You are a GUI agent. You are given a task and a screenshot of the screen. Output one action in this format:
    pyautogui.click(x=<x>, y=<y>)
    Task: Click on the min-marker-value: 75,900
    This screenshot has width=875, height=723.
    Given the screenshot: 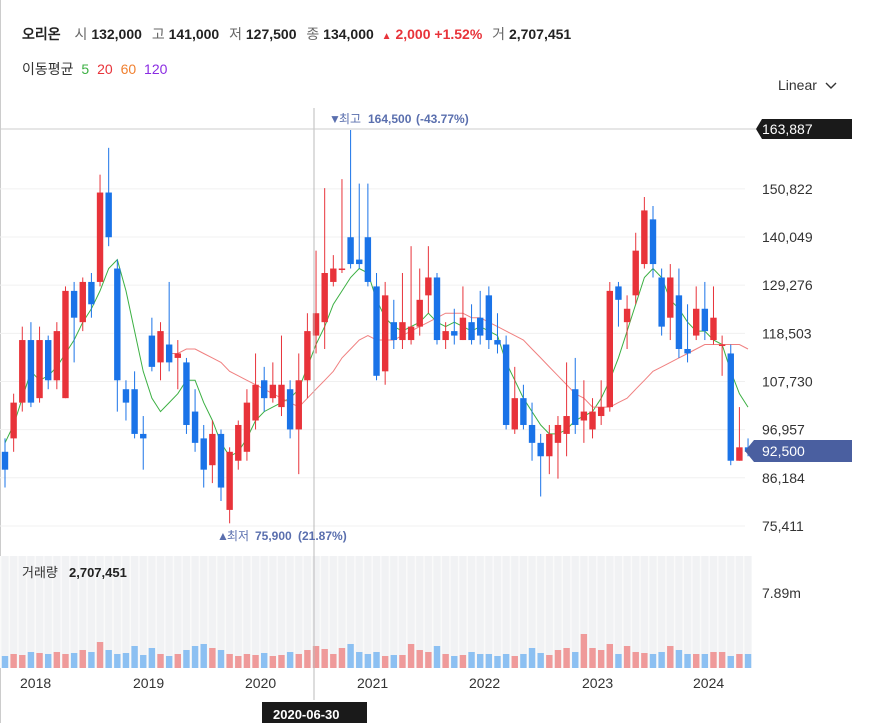 What is the action you would take?
    pyautogui.click(x=273, y=536)
    